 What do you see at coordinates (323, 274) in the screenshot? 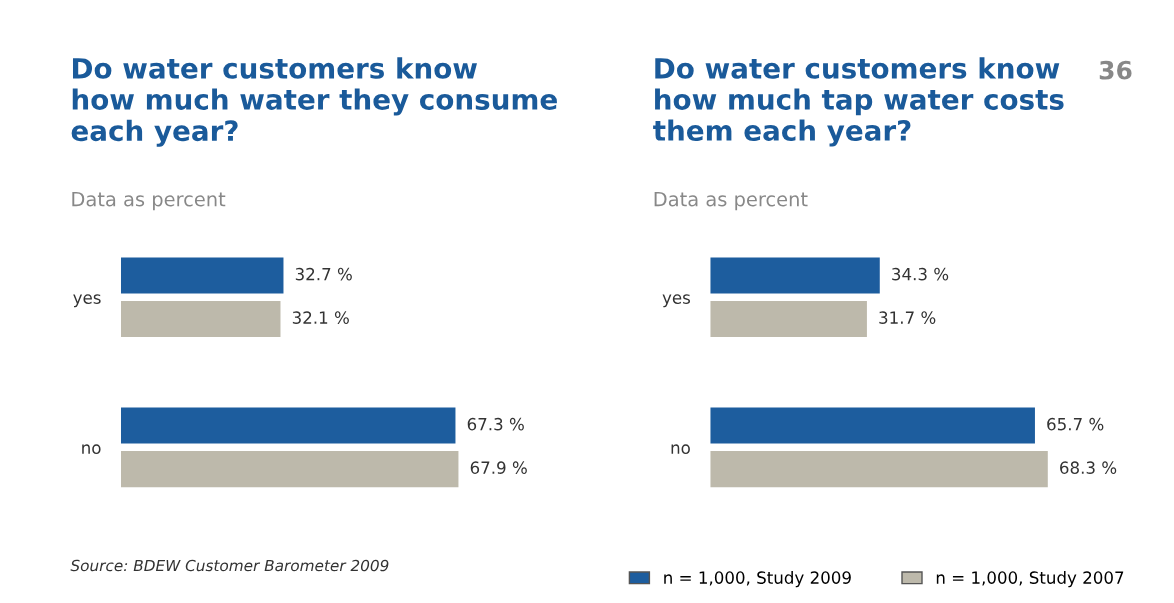
I see `data-label: 32.7 %` at bounding box center [323, 274].